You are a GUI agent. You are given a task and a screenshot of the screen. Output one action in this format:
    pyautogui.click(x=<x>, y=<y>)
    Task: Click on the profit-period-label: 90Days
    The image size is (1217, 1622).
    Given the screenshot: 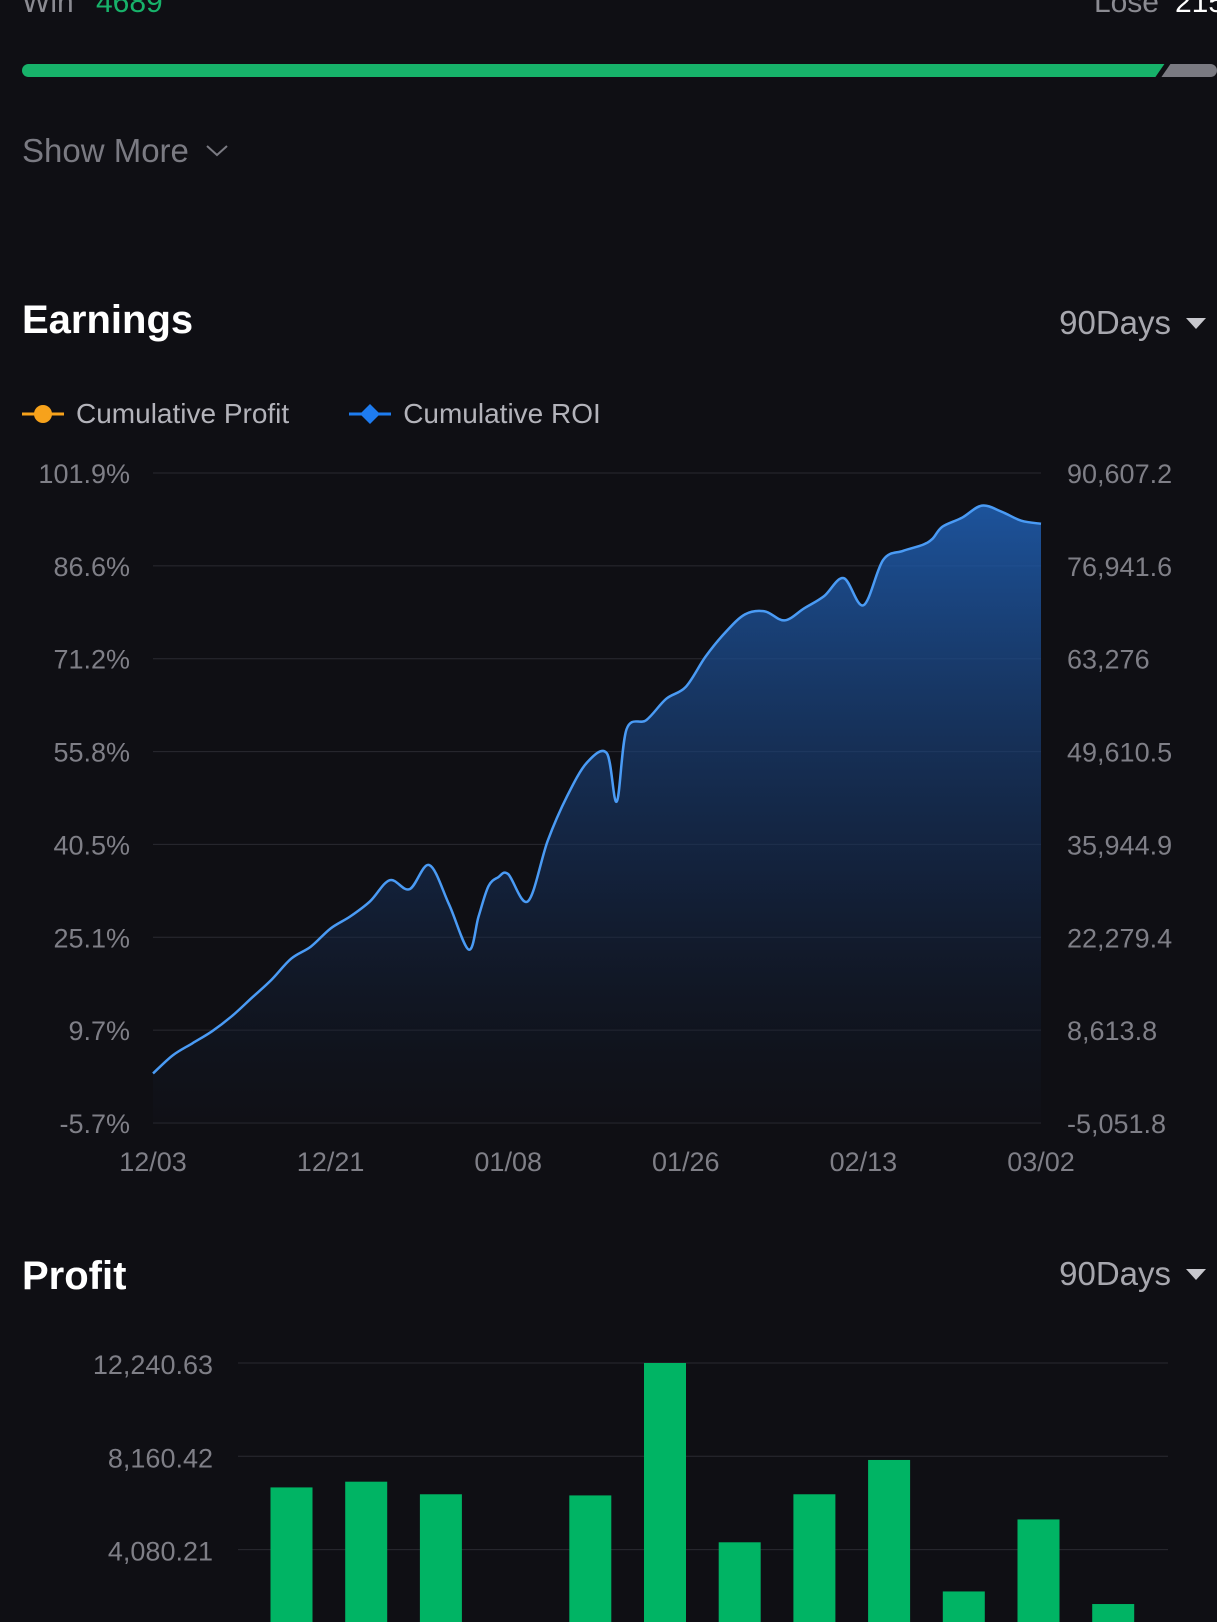 What is the action you would take?
    pyautogui.click(x=1115, y=1273)
    